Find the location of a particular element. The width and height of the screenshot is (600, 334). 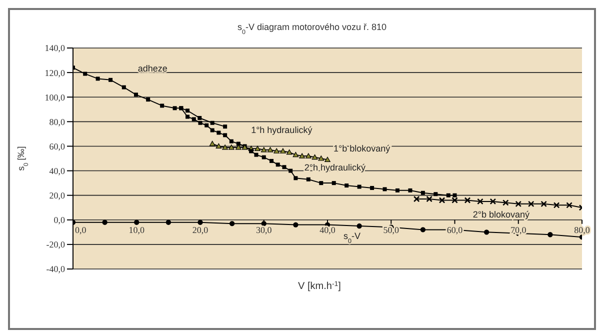

y-tick-label: 100,0 is located at coordinates (55, 97).